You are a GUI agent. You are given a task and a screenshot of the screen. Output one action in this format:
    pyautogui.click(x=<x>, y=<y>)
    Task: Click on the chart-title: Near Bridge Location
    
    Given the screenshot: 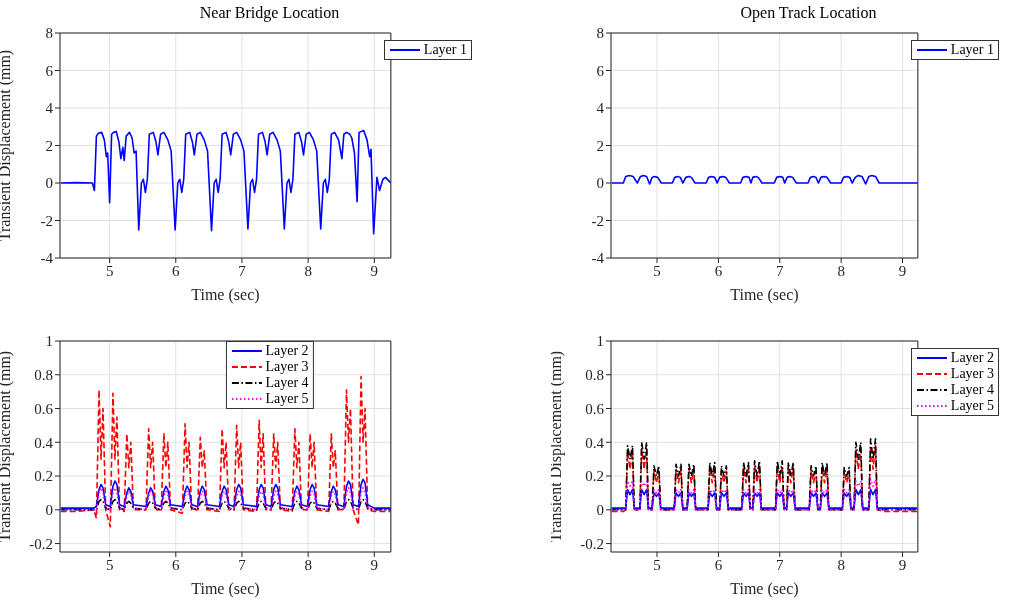 What is the action you would take?
    pyautogui.click(x=269, y=13)
    